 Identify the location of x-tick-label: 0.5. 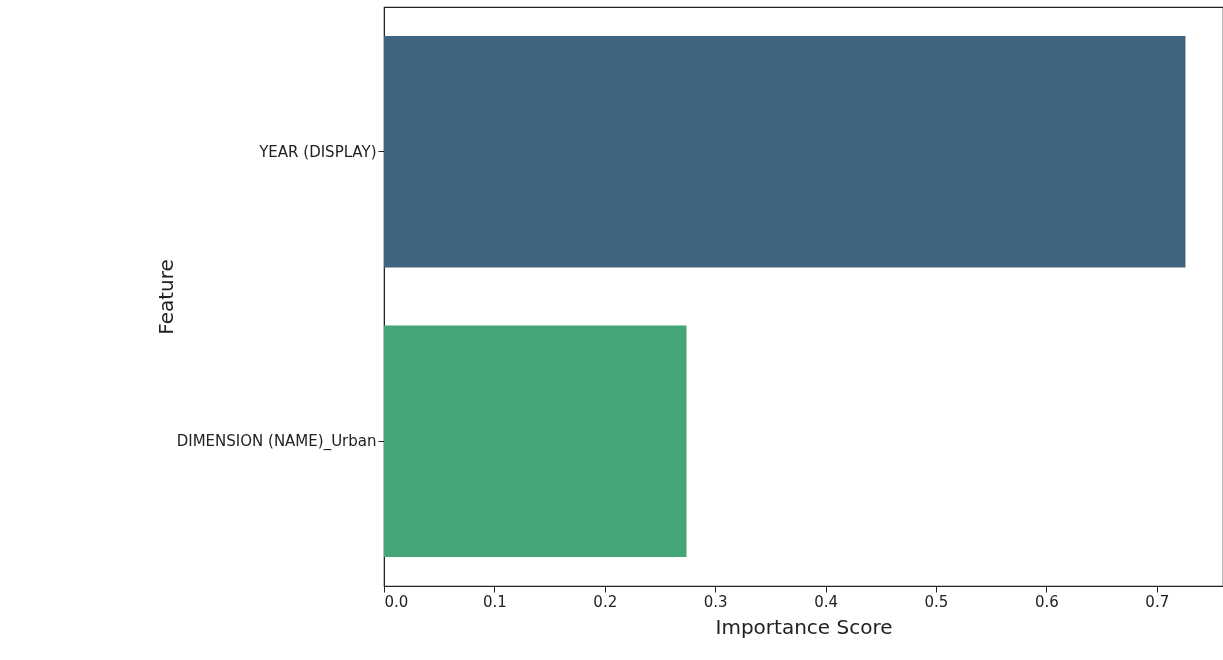
(936, 601).